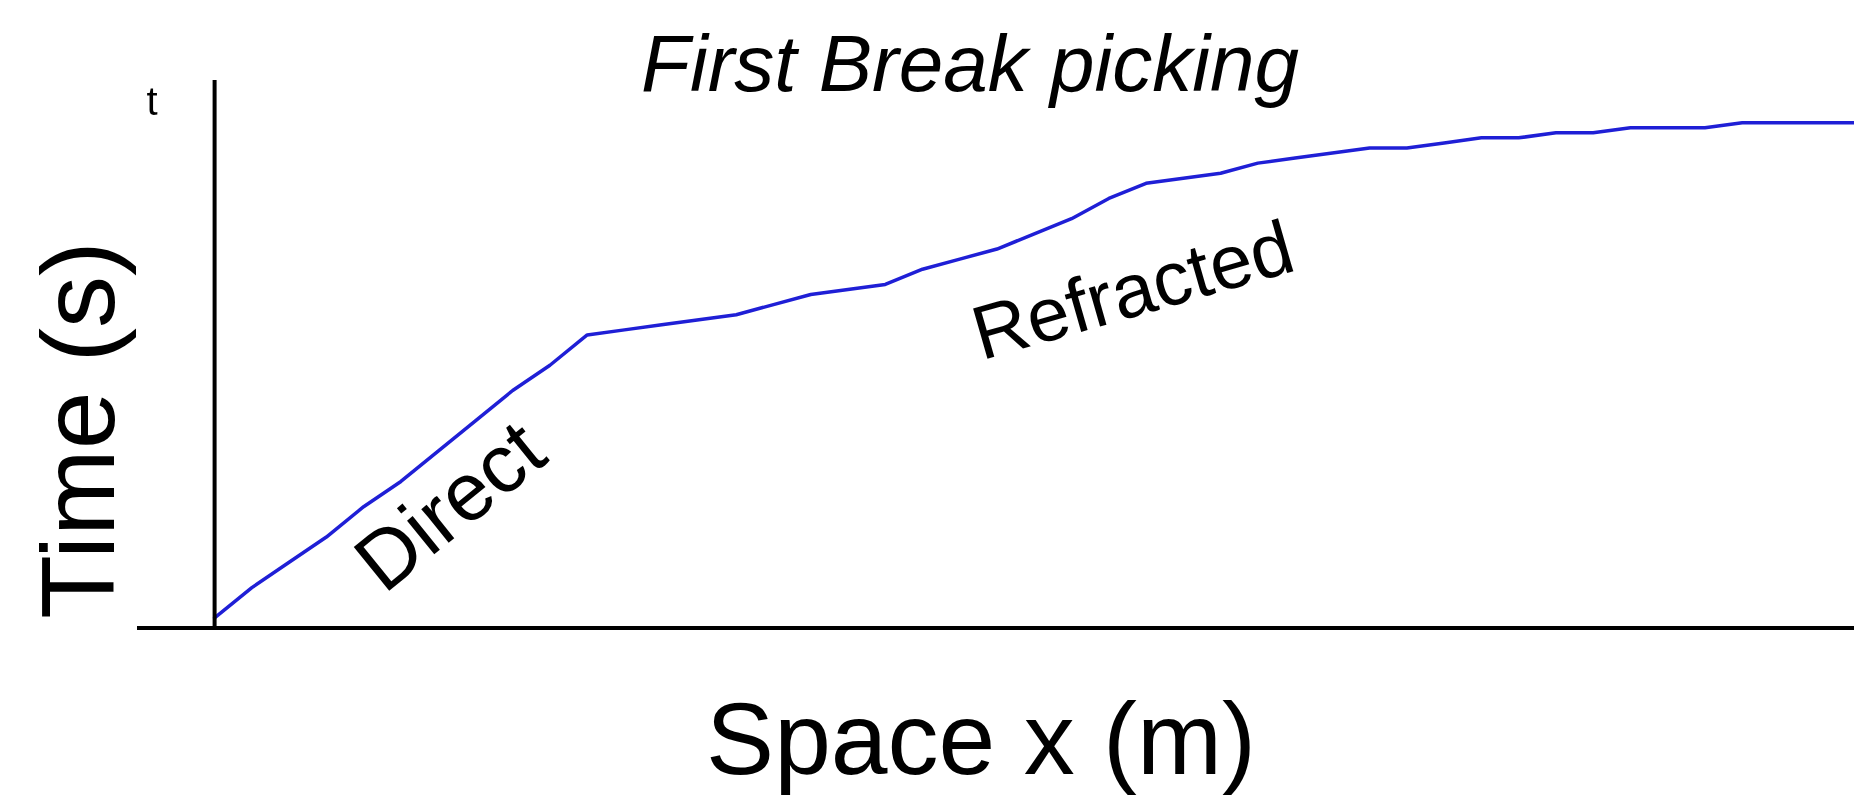  Describe the element at coordinates (970, 63) in the screenshot. I see `chart-title: First Break picking` at that location.